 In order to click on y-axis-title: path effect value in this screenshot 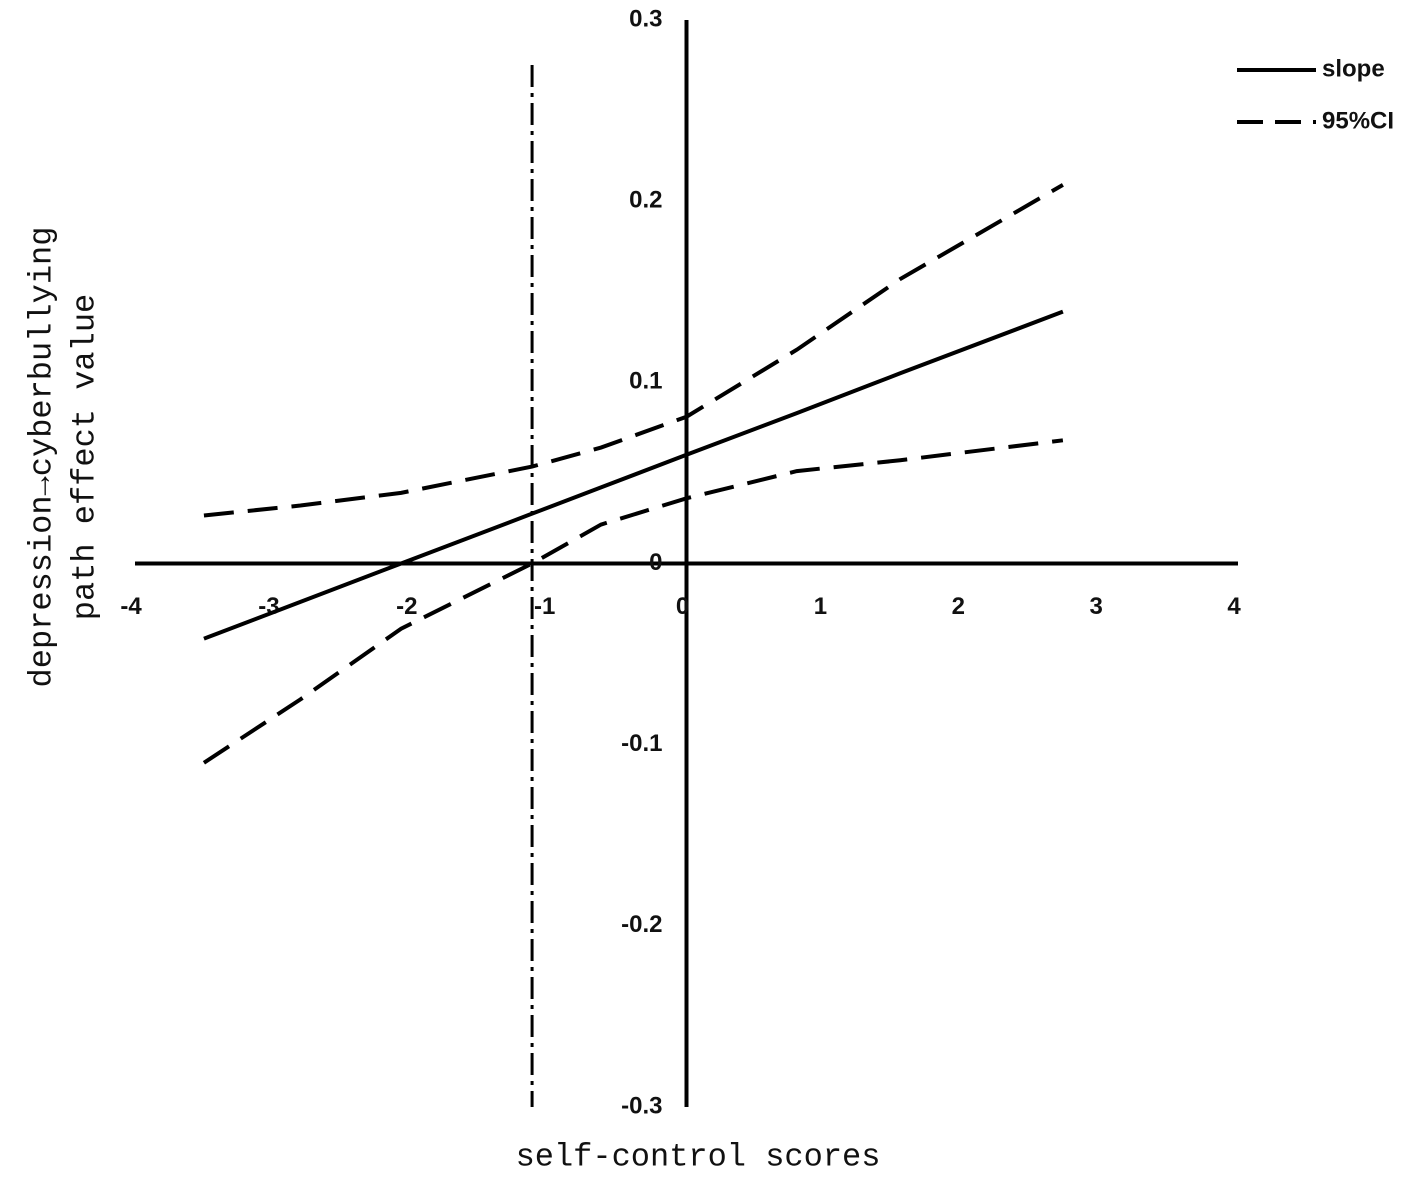, I will do `click(84, 457)`.